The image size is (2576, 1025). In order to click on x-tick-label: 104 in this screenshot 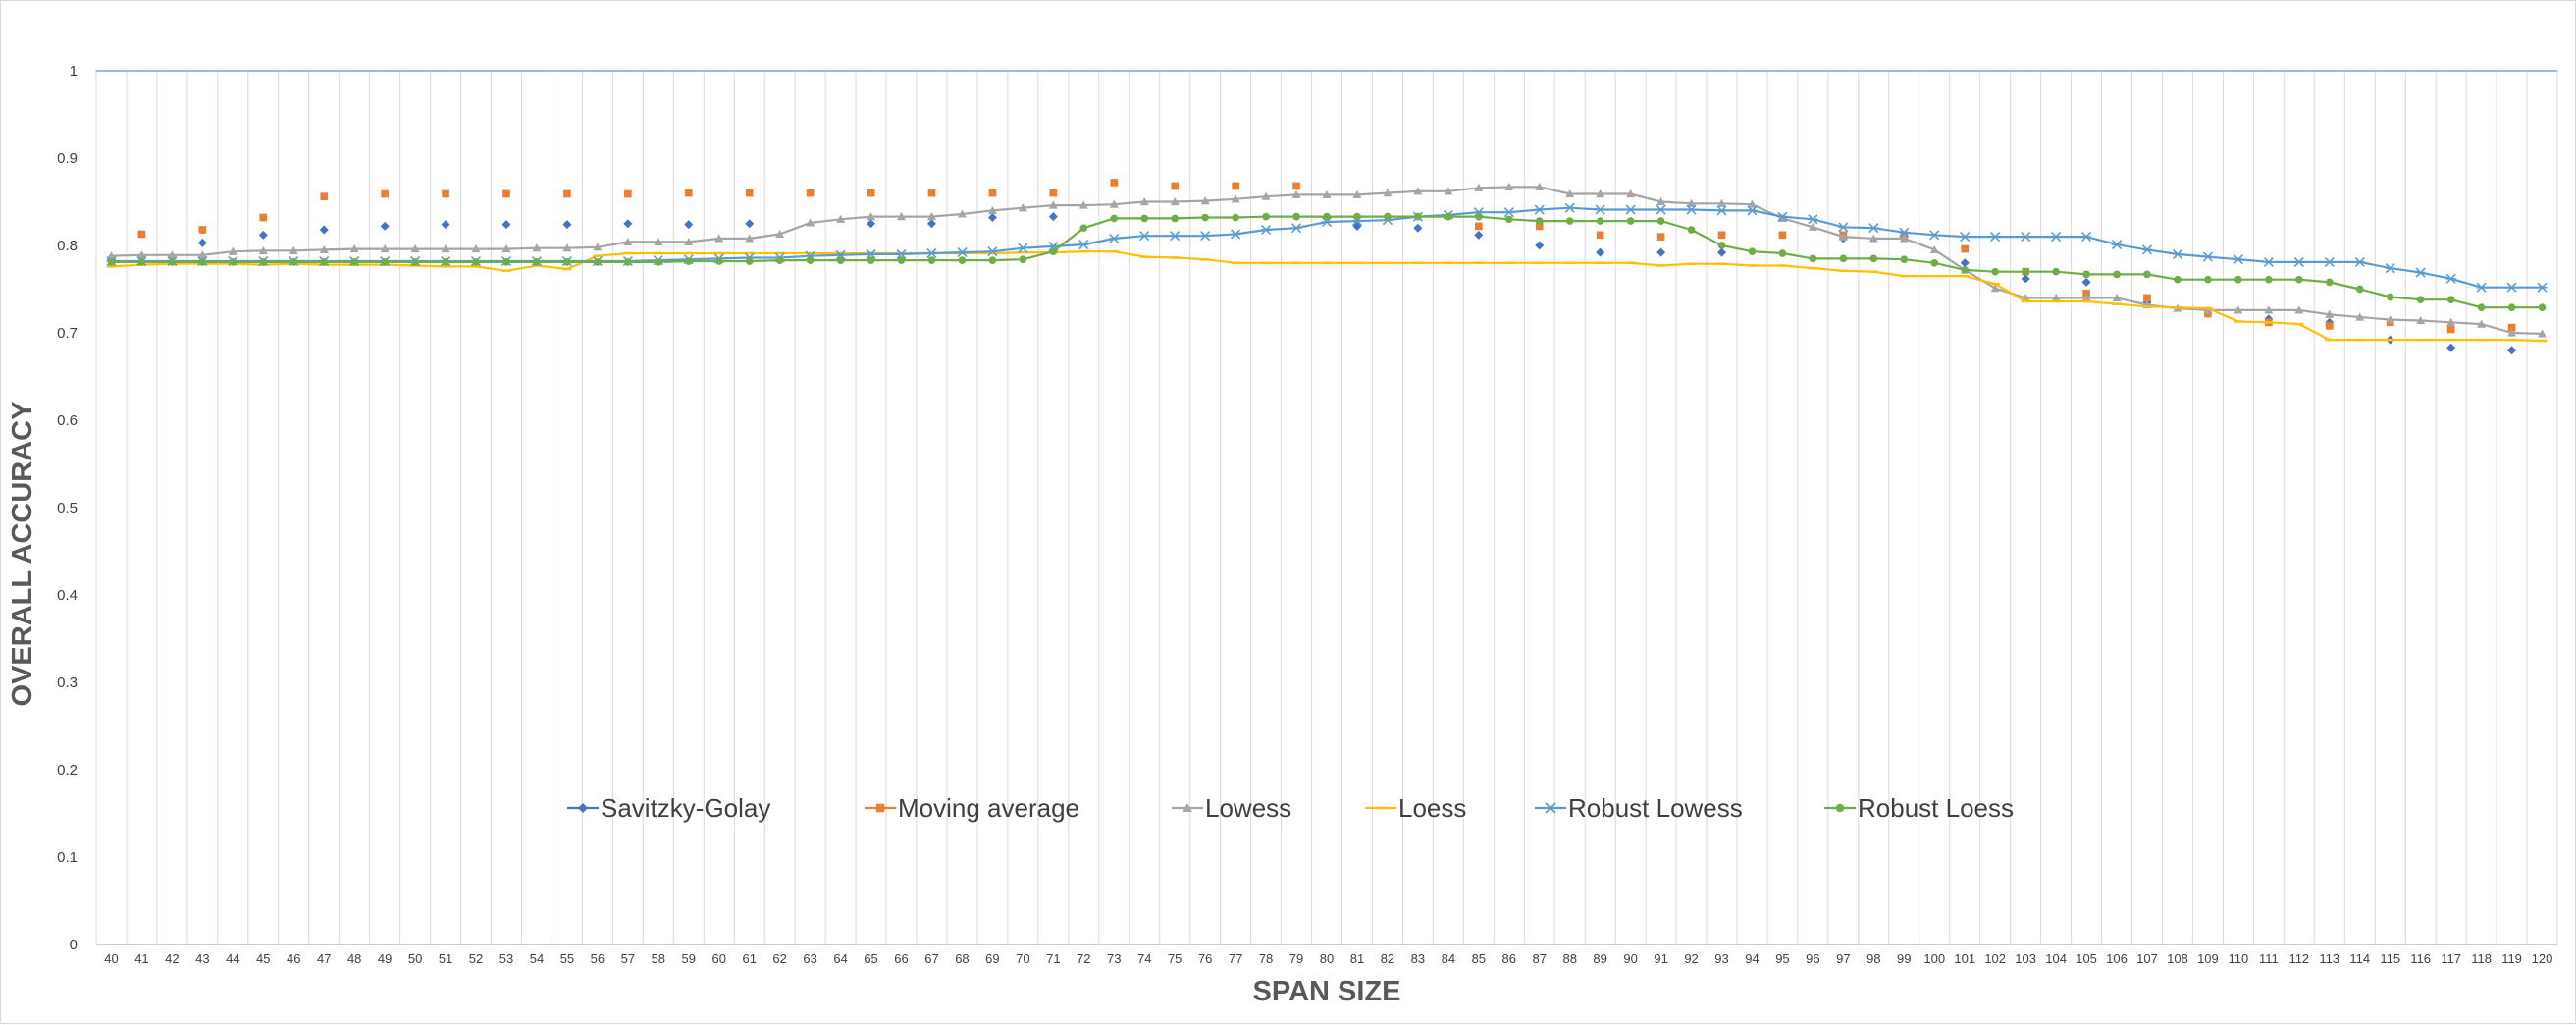, I will do `click(2056, 958)`.